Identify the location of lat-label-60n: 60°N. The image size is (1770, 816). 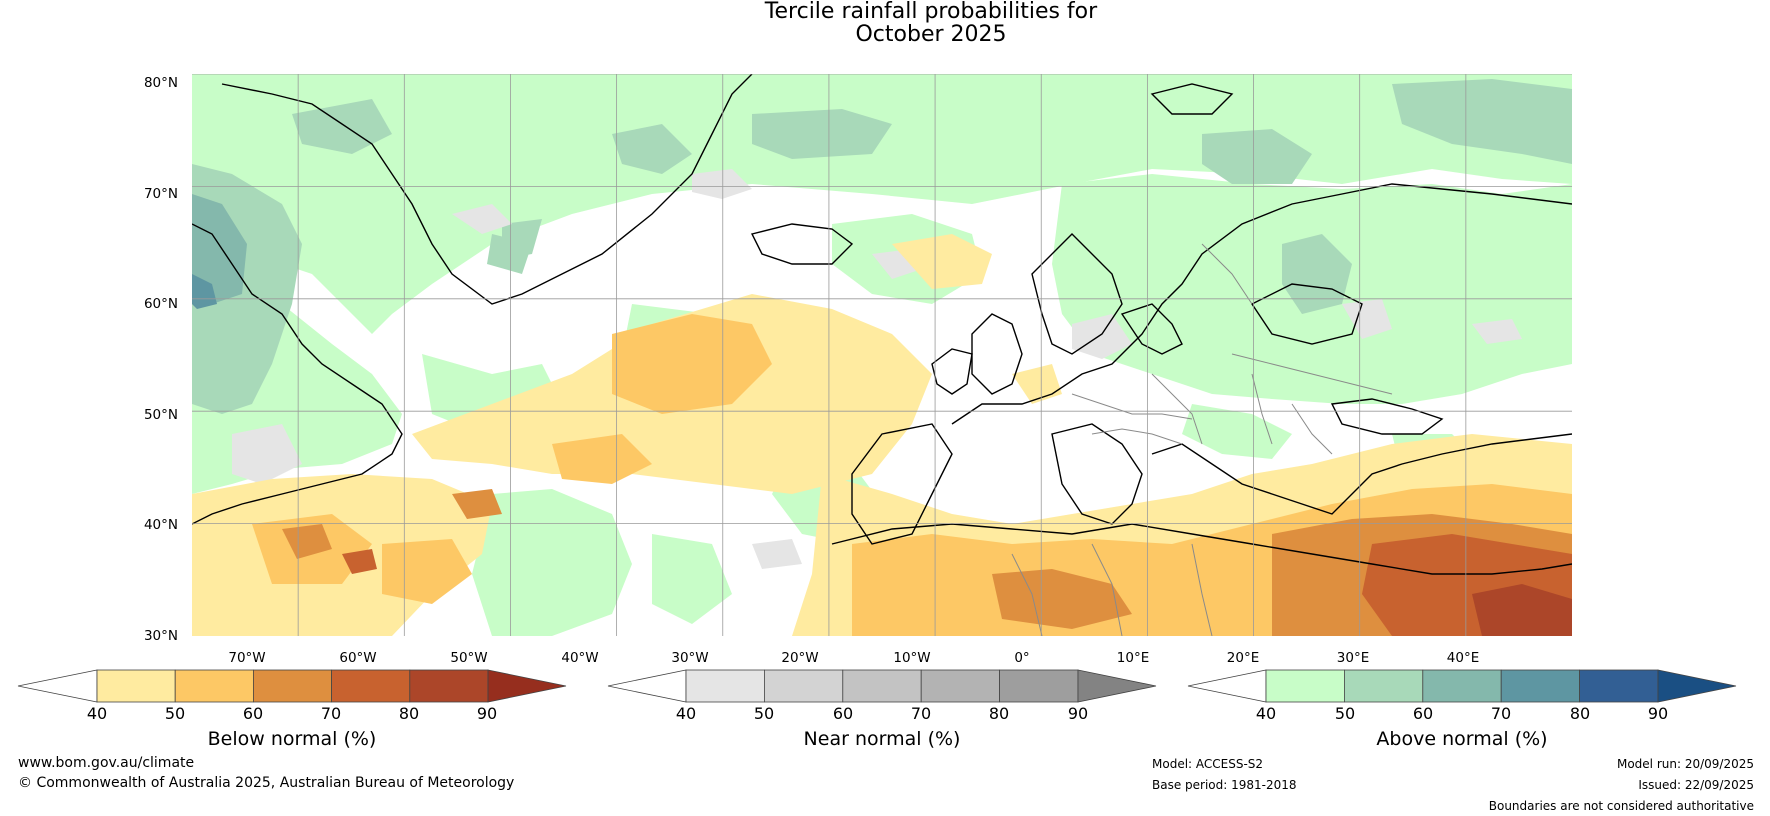
(160, 304).